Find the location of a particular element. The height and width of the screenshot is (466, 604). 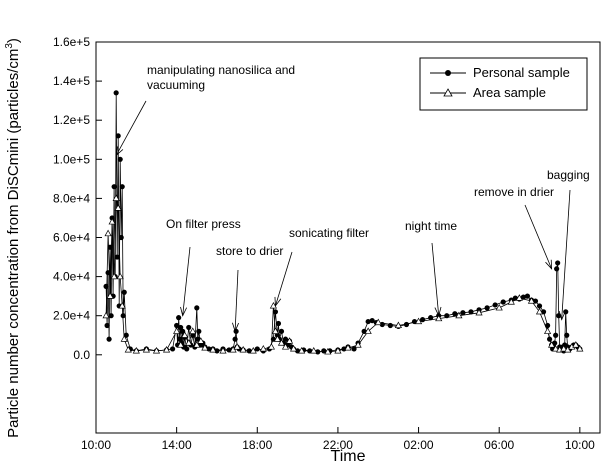

y-tick-label: 6.0e+4 is located at coordinates (71, 238).